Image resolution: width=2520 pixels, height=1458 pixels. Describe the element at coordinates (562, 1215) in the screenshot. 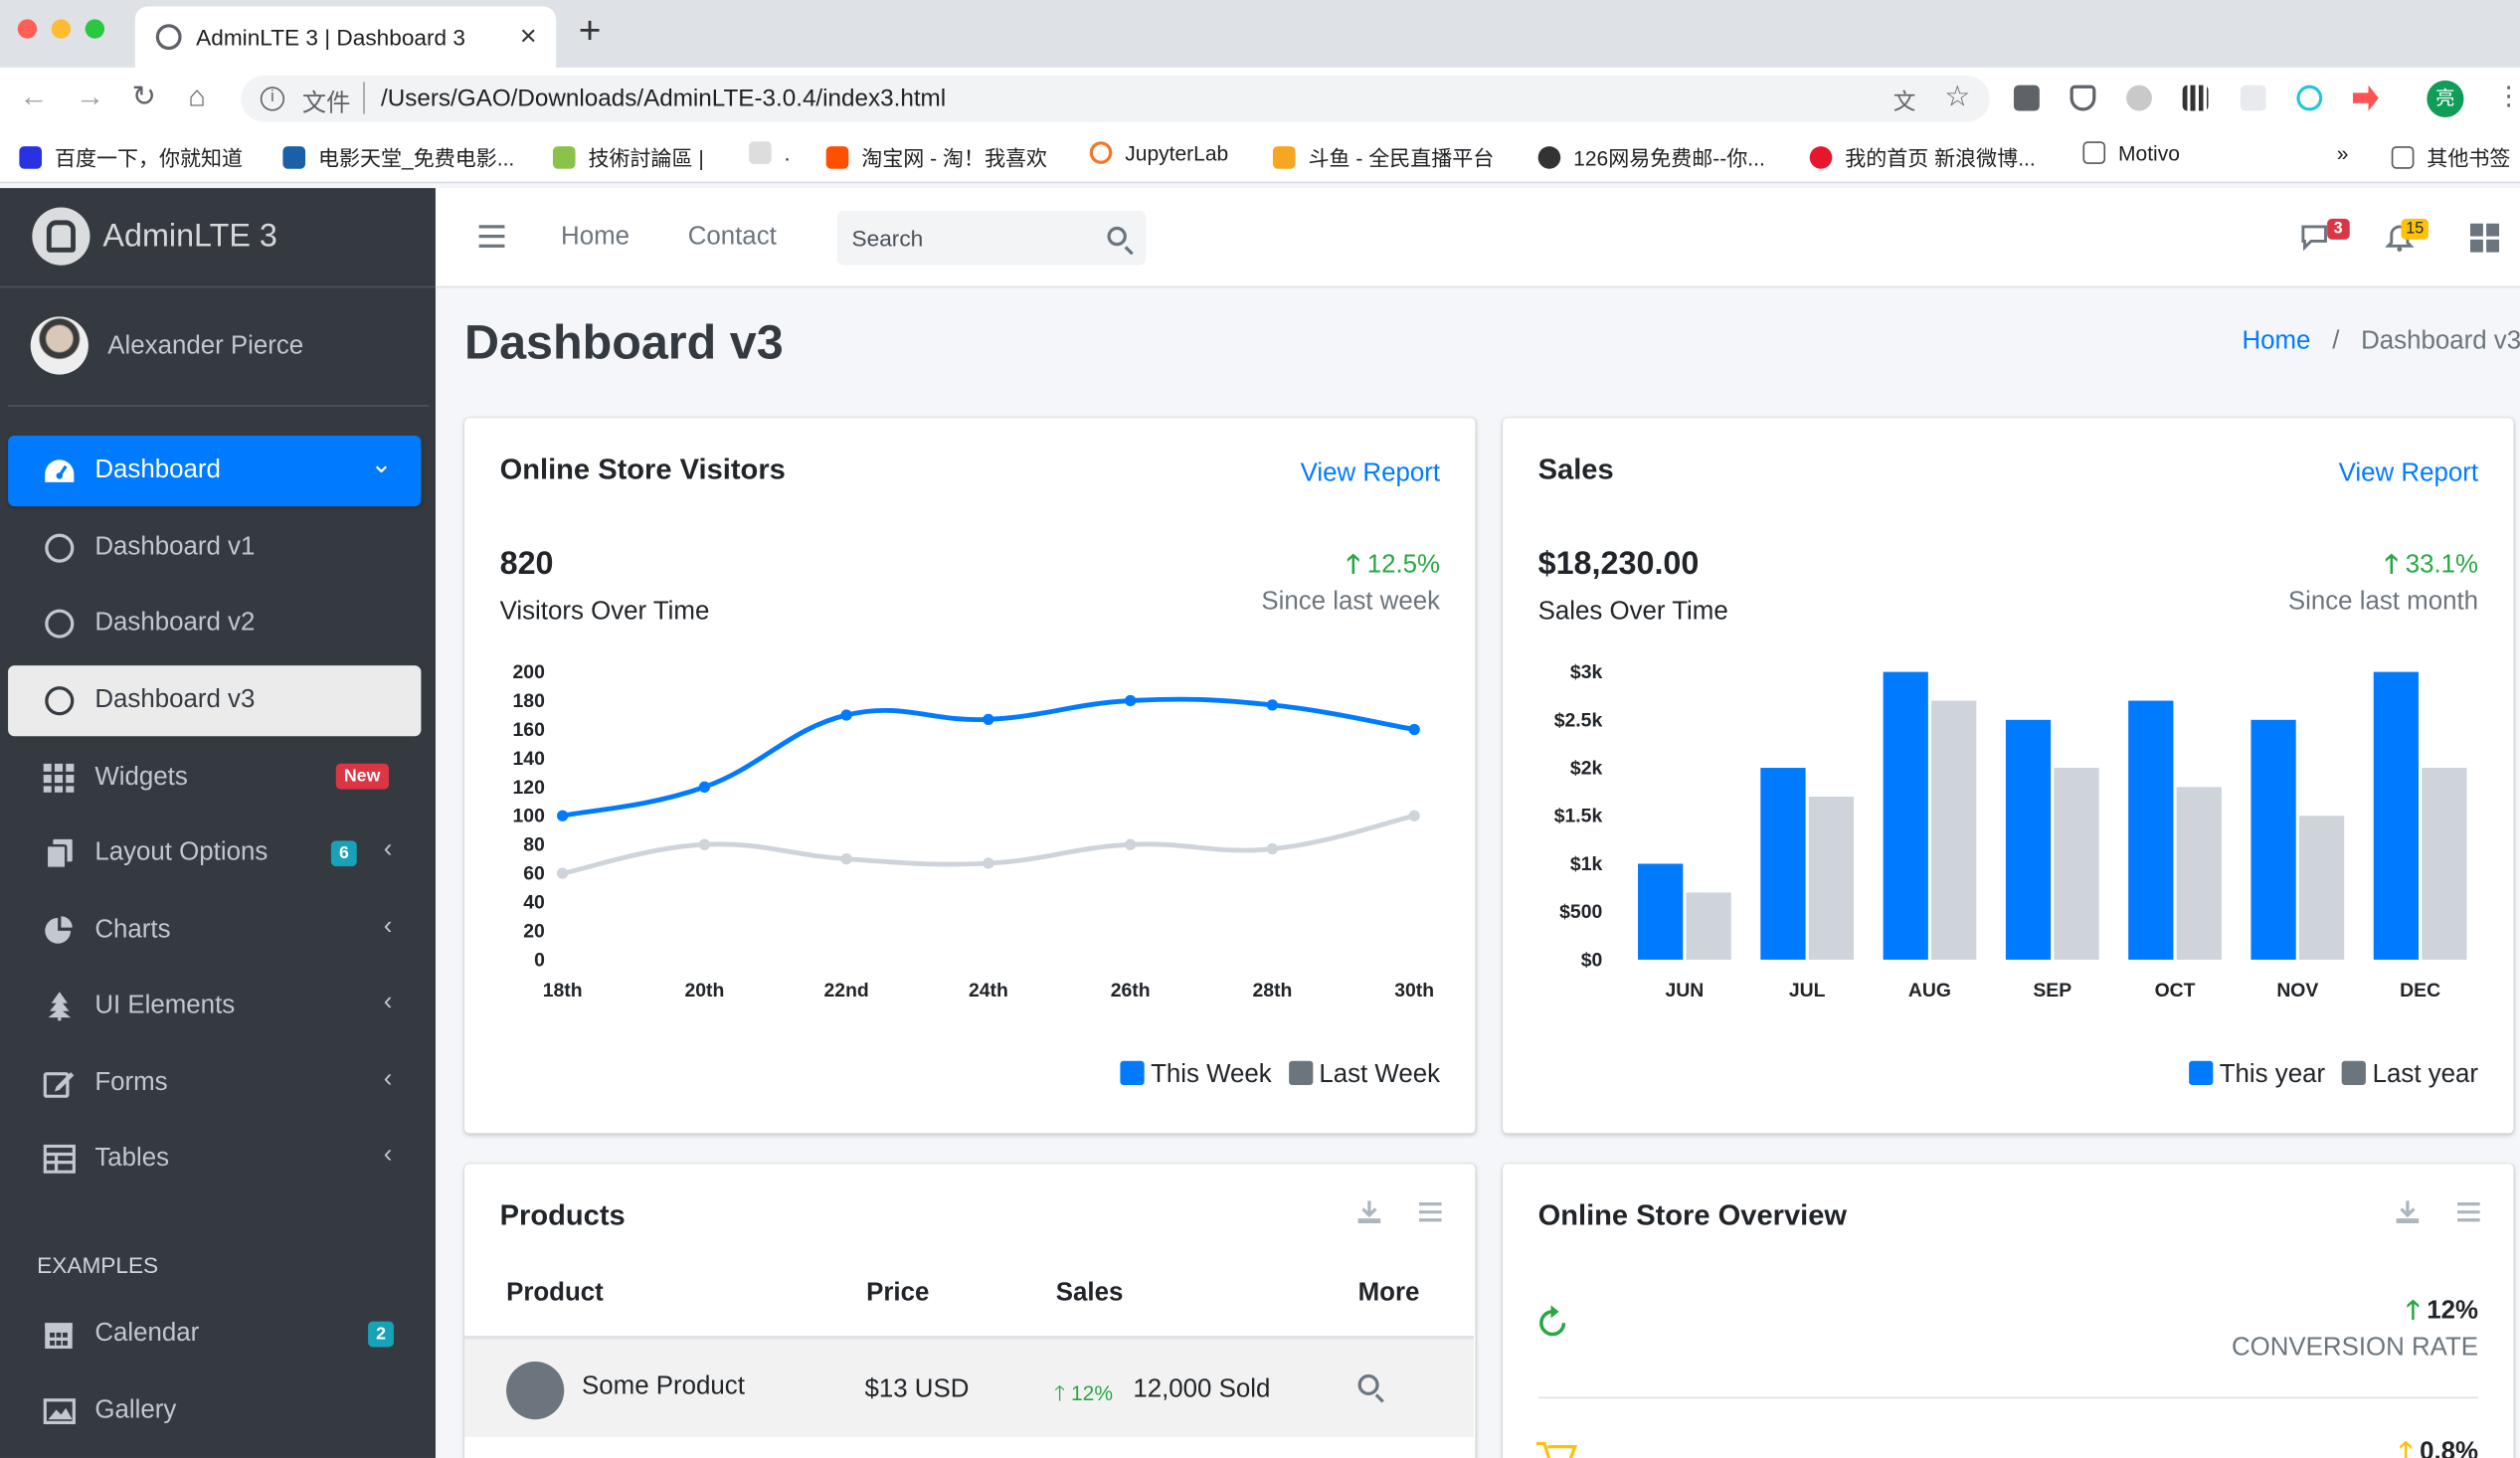

I see `card-title: Products` at that location.